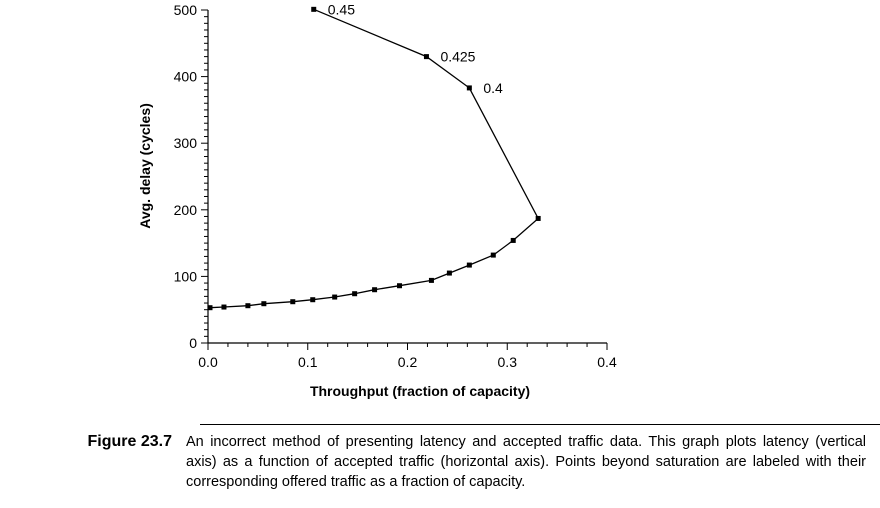  I want to click on y-tick-label: 0, so click(193, 343).